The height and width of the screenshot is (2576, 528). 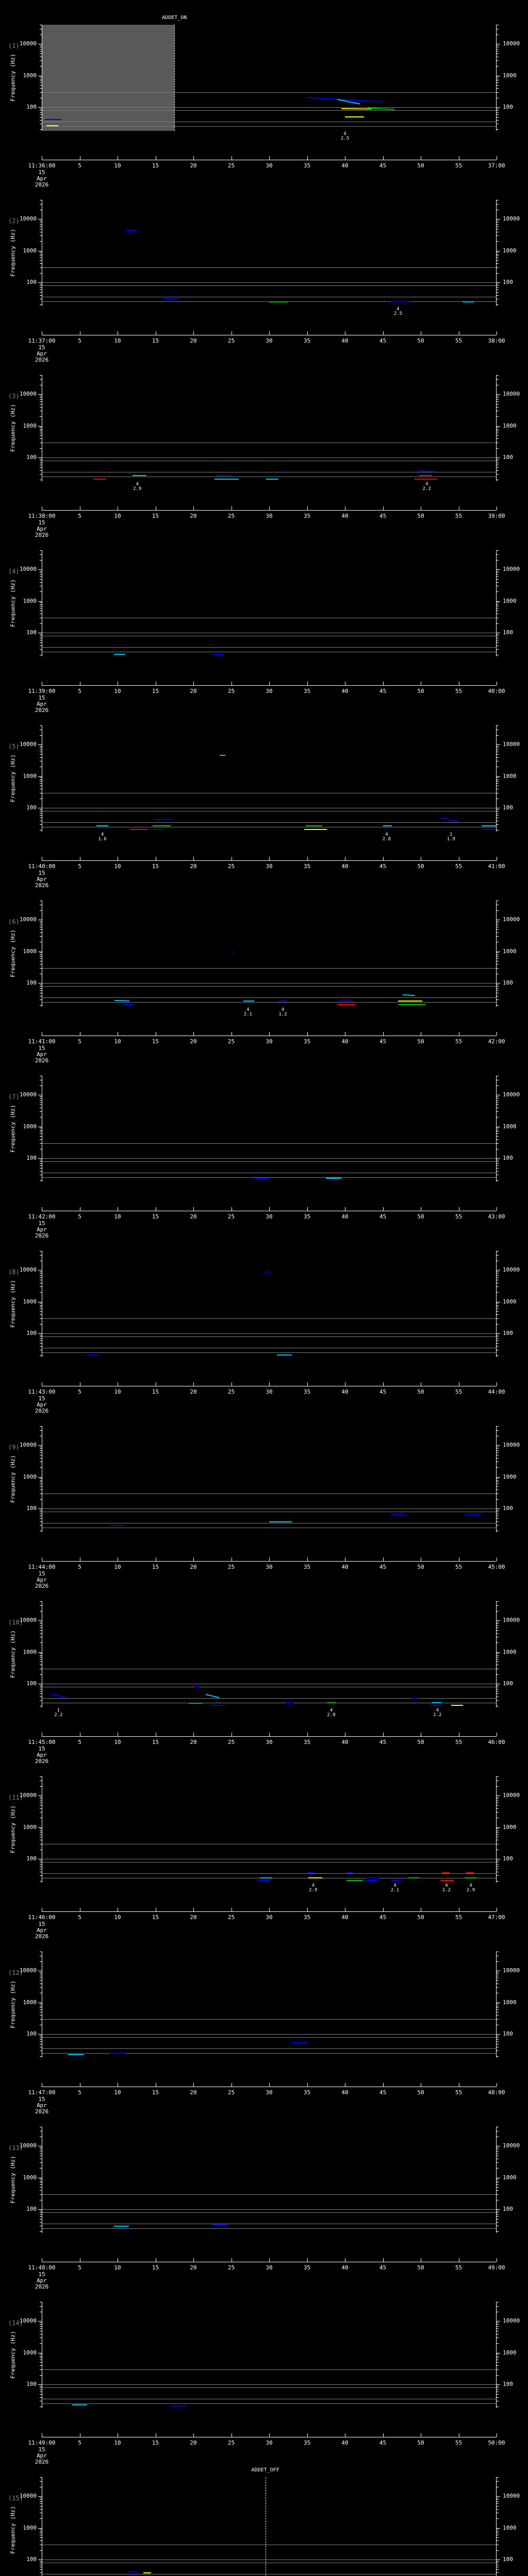 I want to click on x-tick-label: 44:00, so click(x=497, y=1391).